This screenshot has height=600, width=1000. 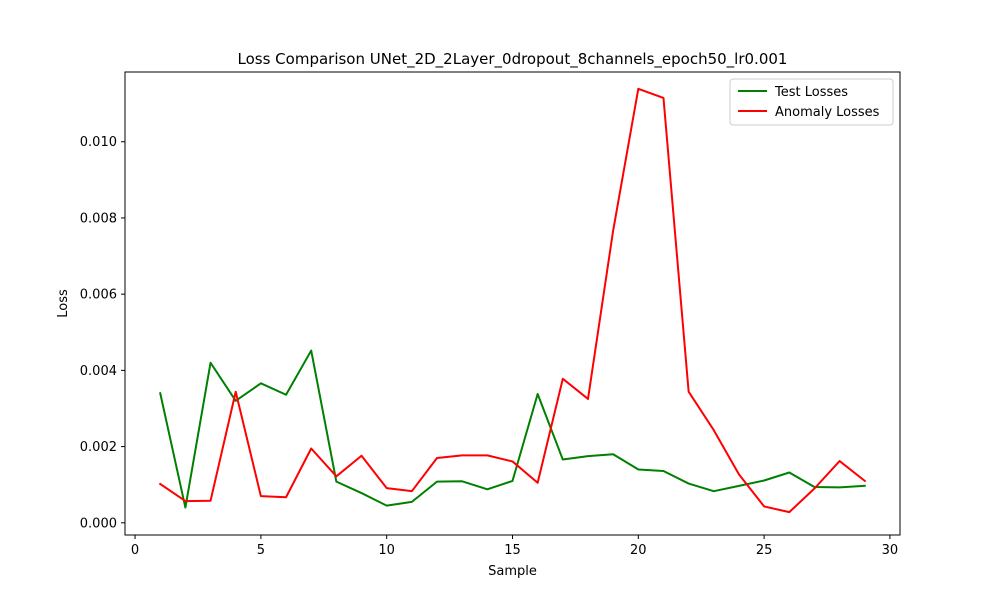 What do you see at coordinates (811, 92) in the screenshot?
I see `legend-label-test-losses: Test Losses` at bounding box center [811, 92].